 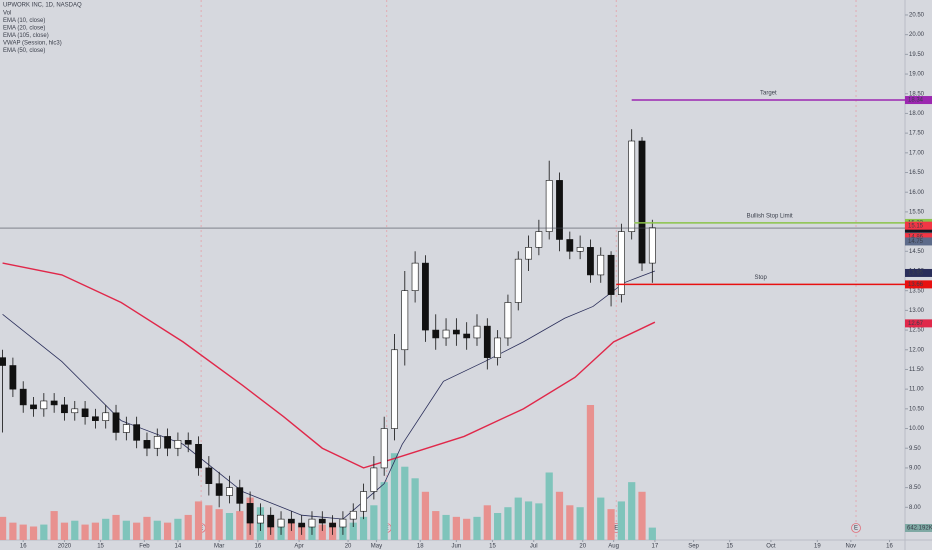 I want to click on x-tick-label: 18, so click(x=420, y=547).